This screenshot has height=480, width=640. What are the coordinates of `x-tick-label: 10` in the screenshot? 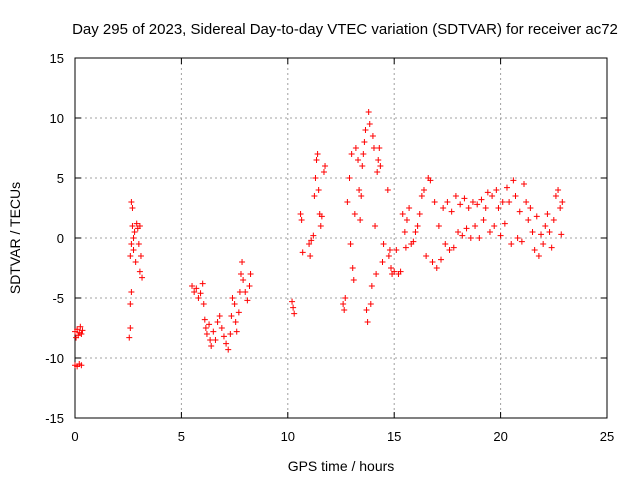 It's located at (288, 436).